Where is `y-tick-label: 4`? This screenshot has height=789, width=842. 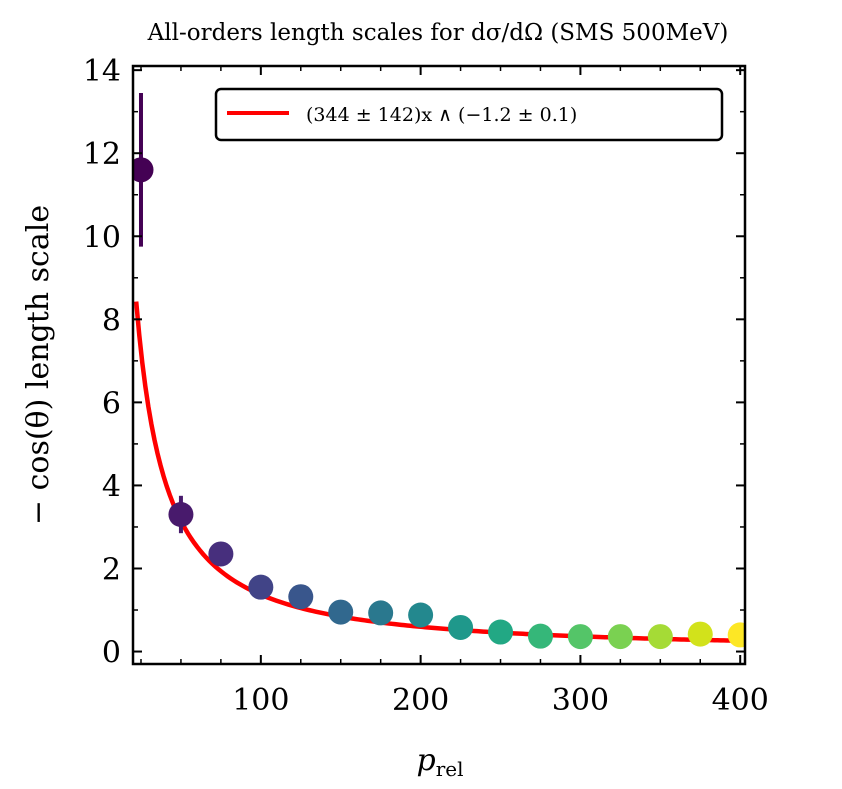 y-tick-label: 4 is located at coordinates (111, 486).